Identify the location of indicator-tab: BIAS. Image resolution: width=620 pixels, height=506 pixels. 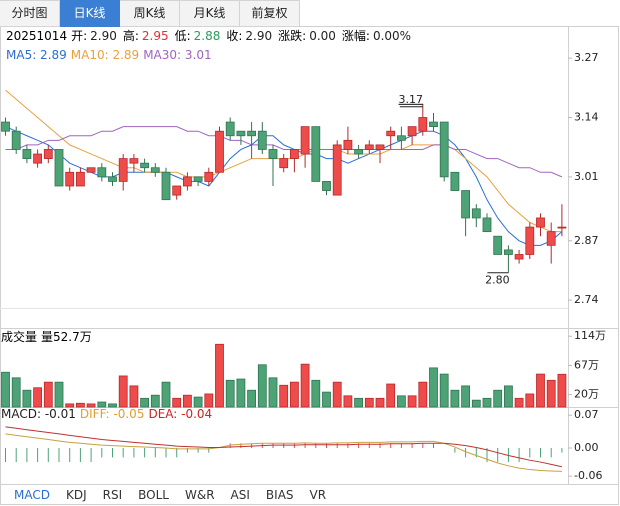
(279, 495).